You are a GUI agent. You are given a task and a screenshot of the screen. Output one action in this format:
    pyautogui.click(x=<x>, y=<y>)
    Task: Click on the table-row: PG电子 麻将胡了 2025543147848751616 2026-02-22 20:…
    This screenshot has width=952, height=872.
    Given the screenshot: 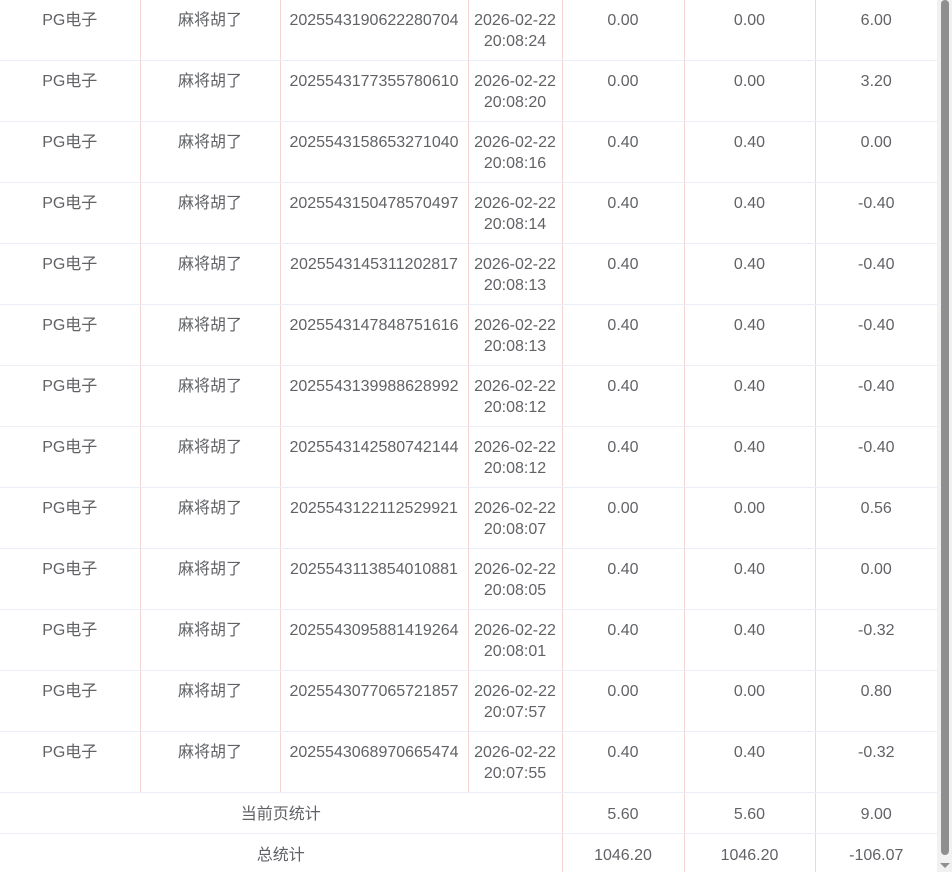 What is the action you would take?
    pyautogui.click(x=468, y=335)
    